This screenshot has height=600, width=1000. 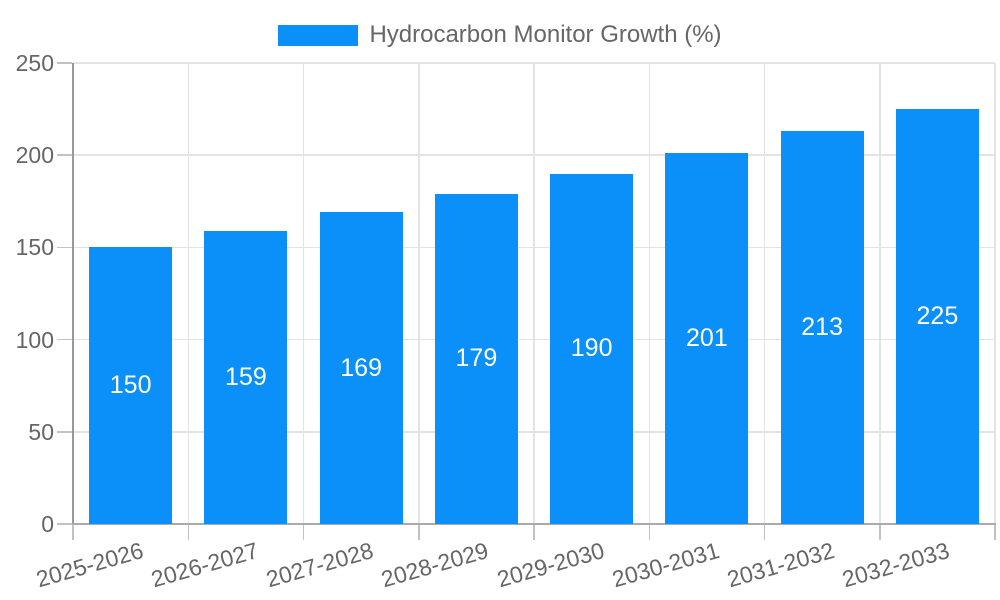 I want to click on bar-value-label: 190, so click(x=591, y=348).